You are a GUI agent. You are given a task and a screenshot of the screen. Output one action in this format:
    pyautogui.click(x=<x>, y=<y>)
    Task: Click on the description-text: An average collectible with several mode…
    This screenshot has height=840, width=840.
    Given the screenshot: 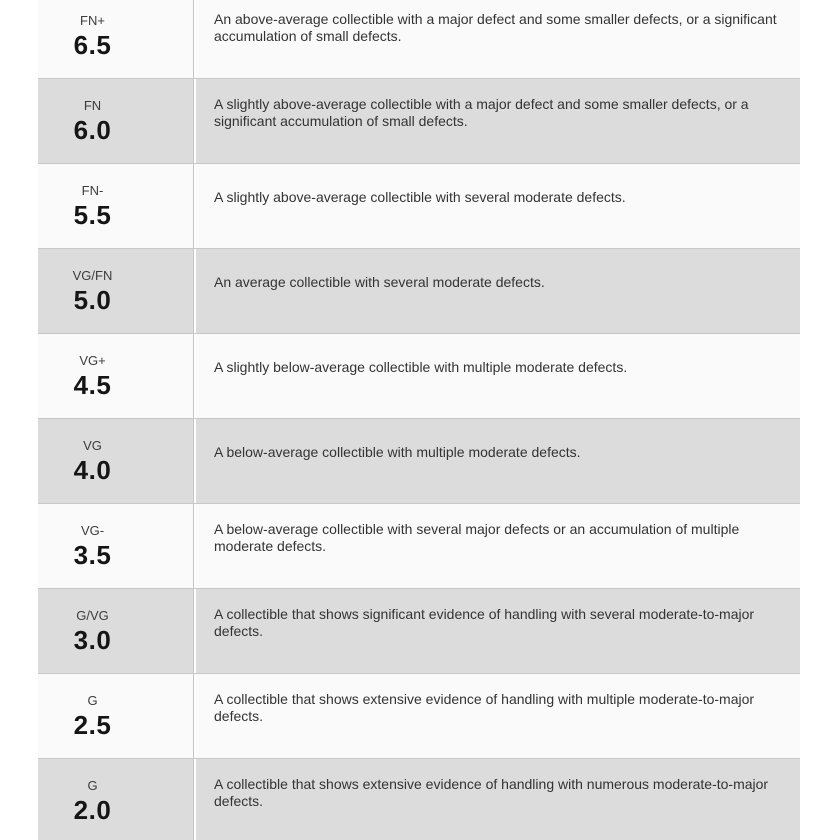 What is the action you would take?
    pyautogui.click(x=379, y=282)
    